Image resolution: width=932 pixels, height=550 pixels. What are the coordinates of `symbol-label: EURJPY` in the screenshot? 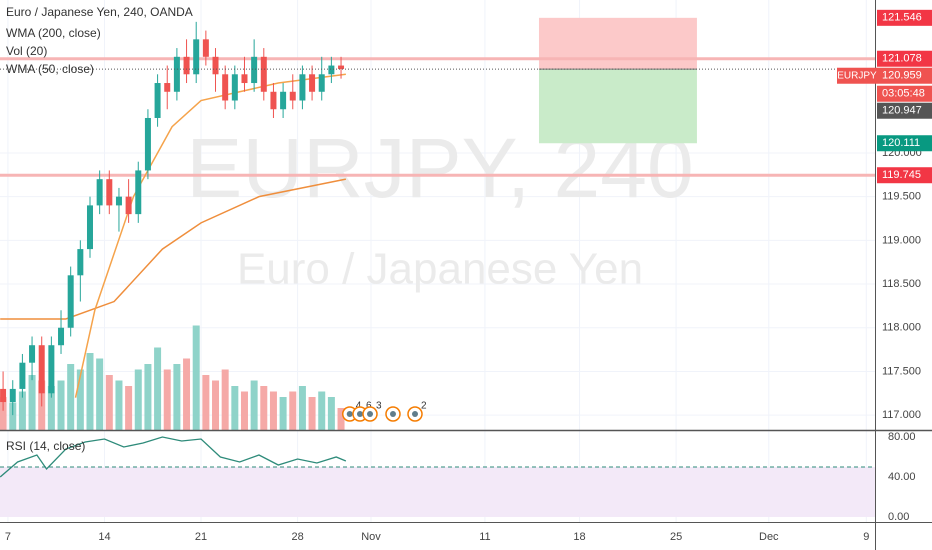 It's located at (857, 75).